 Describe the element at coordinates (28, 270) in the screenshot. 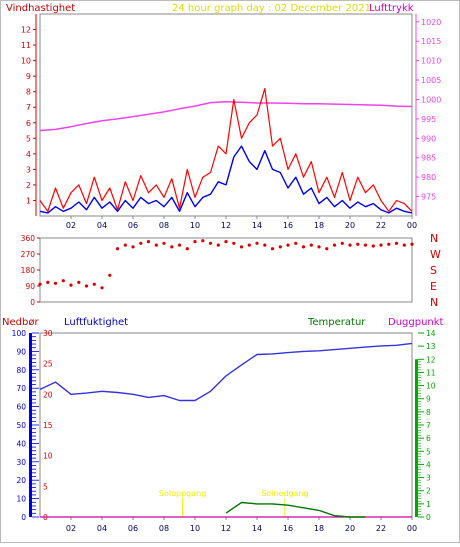

I see `direction-y-tick-label: 180` at that location.